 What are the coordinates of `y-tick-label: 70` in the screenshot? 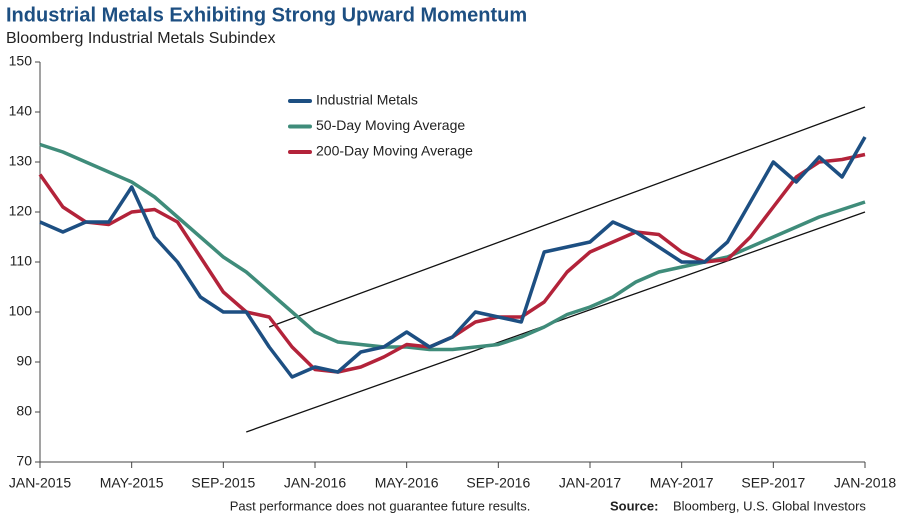 It's located at (24, 461).